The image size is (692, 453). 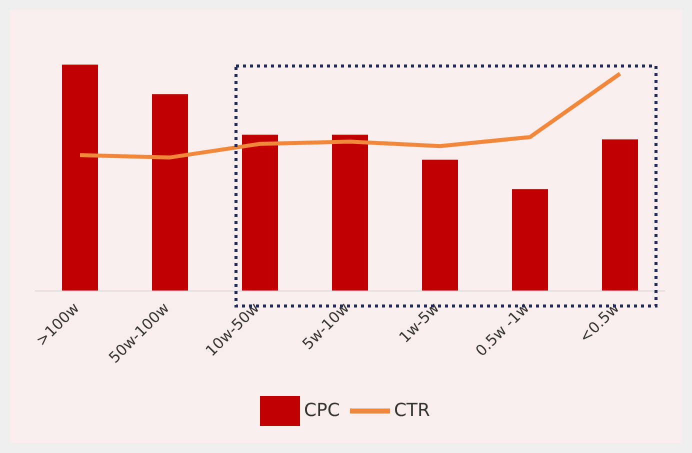 I want to click on legend-label: CPC, so click(x=322, y=410).